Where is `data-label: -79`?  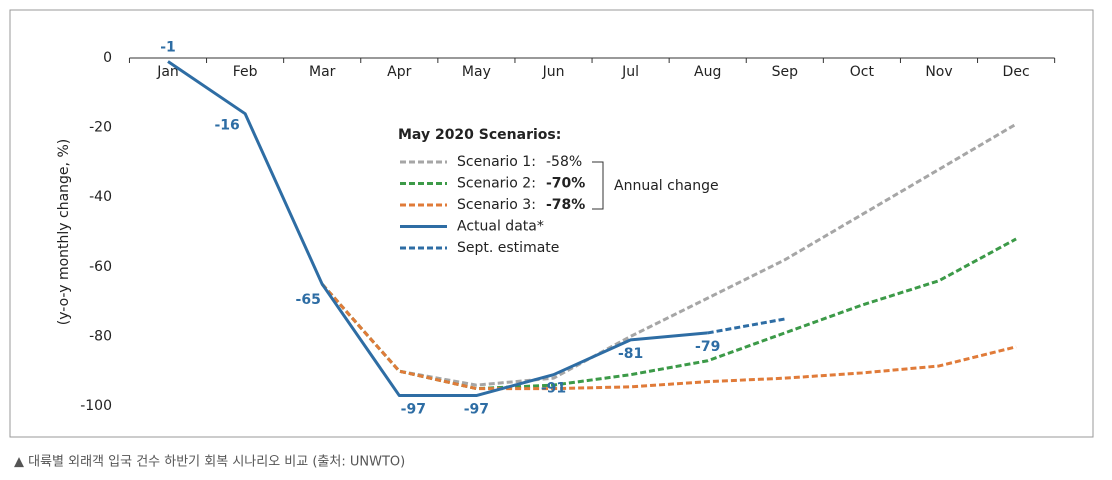 data-label: -79 is located at coordinates (707, 347).